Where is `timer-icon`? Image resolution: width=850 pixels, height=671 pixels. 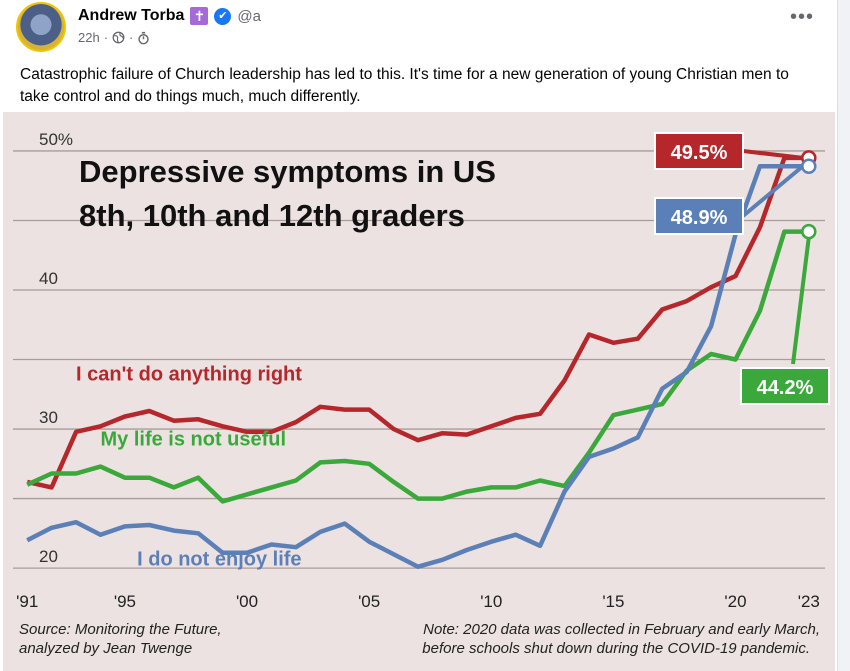 timer-icon is located at coordinates (144, 37).